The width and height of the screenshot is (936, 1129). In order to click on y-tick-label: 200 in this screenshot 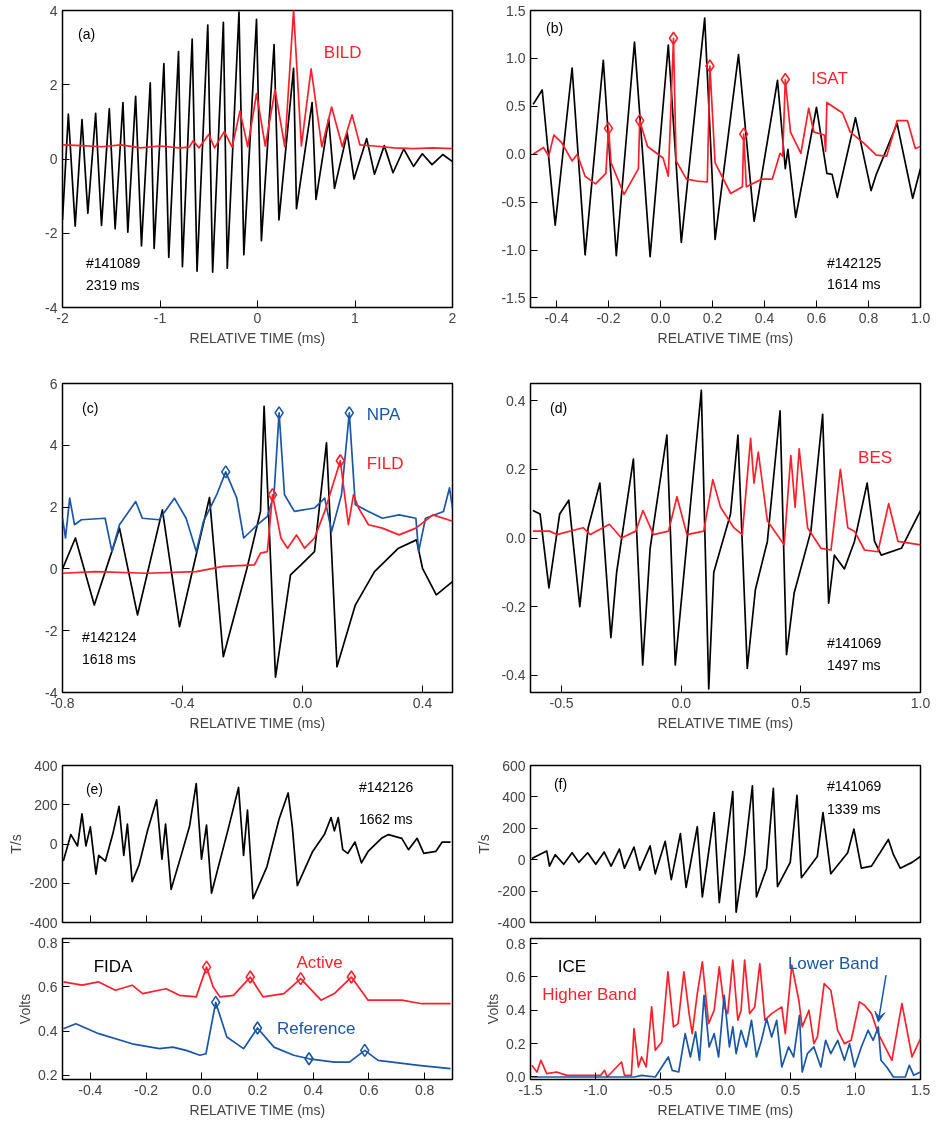, I will do `click(514, 828)`.